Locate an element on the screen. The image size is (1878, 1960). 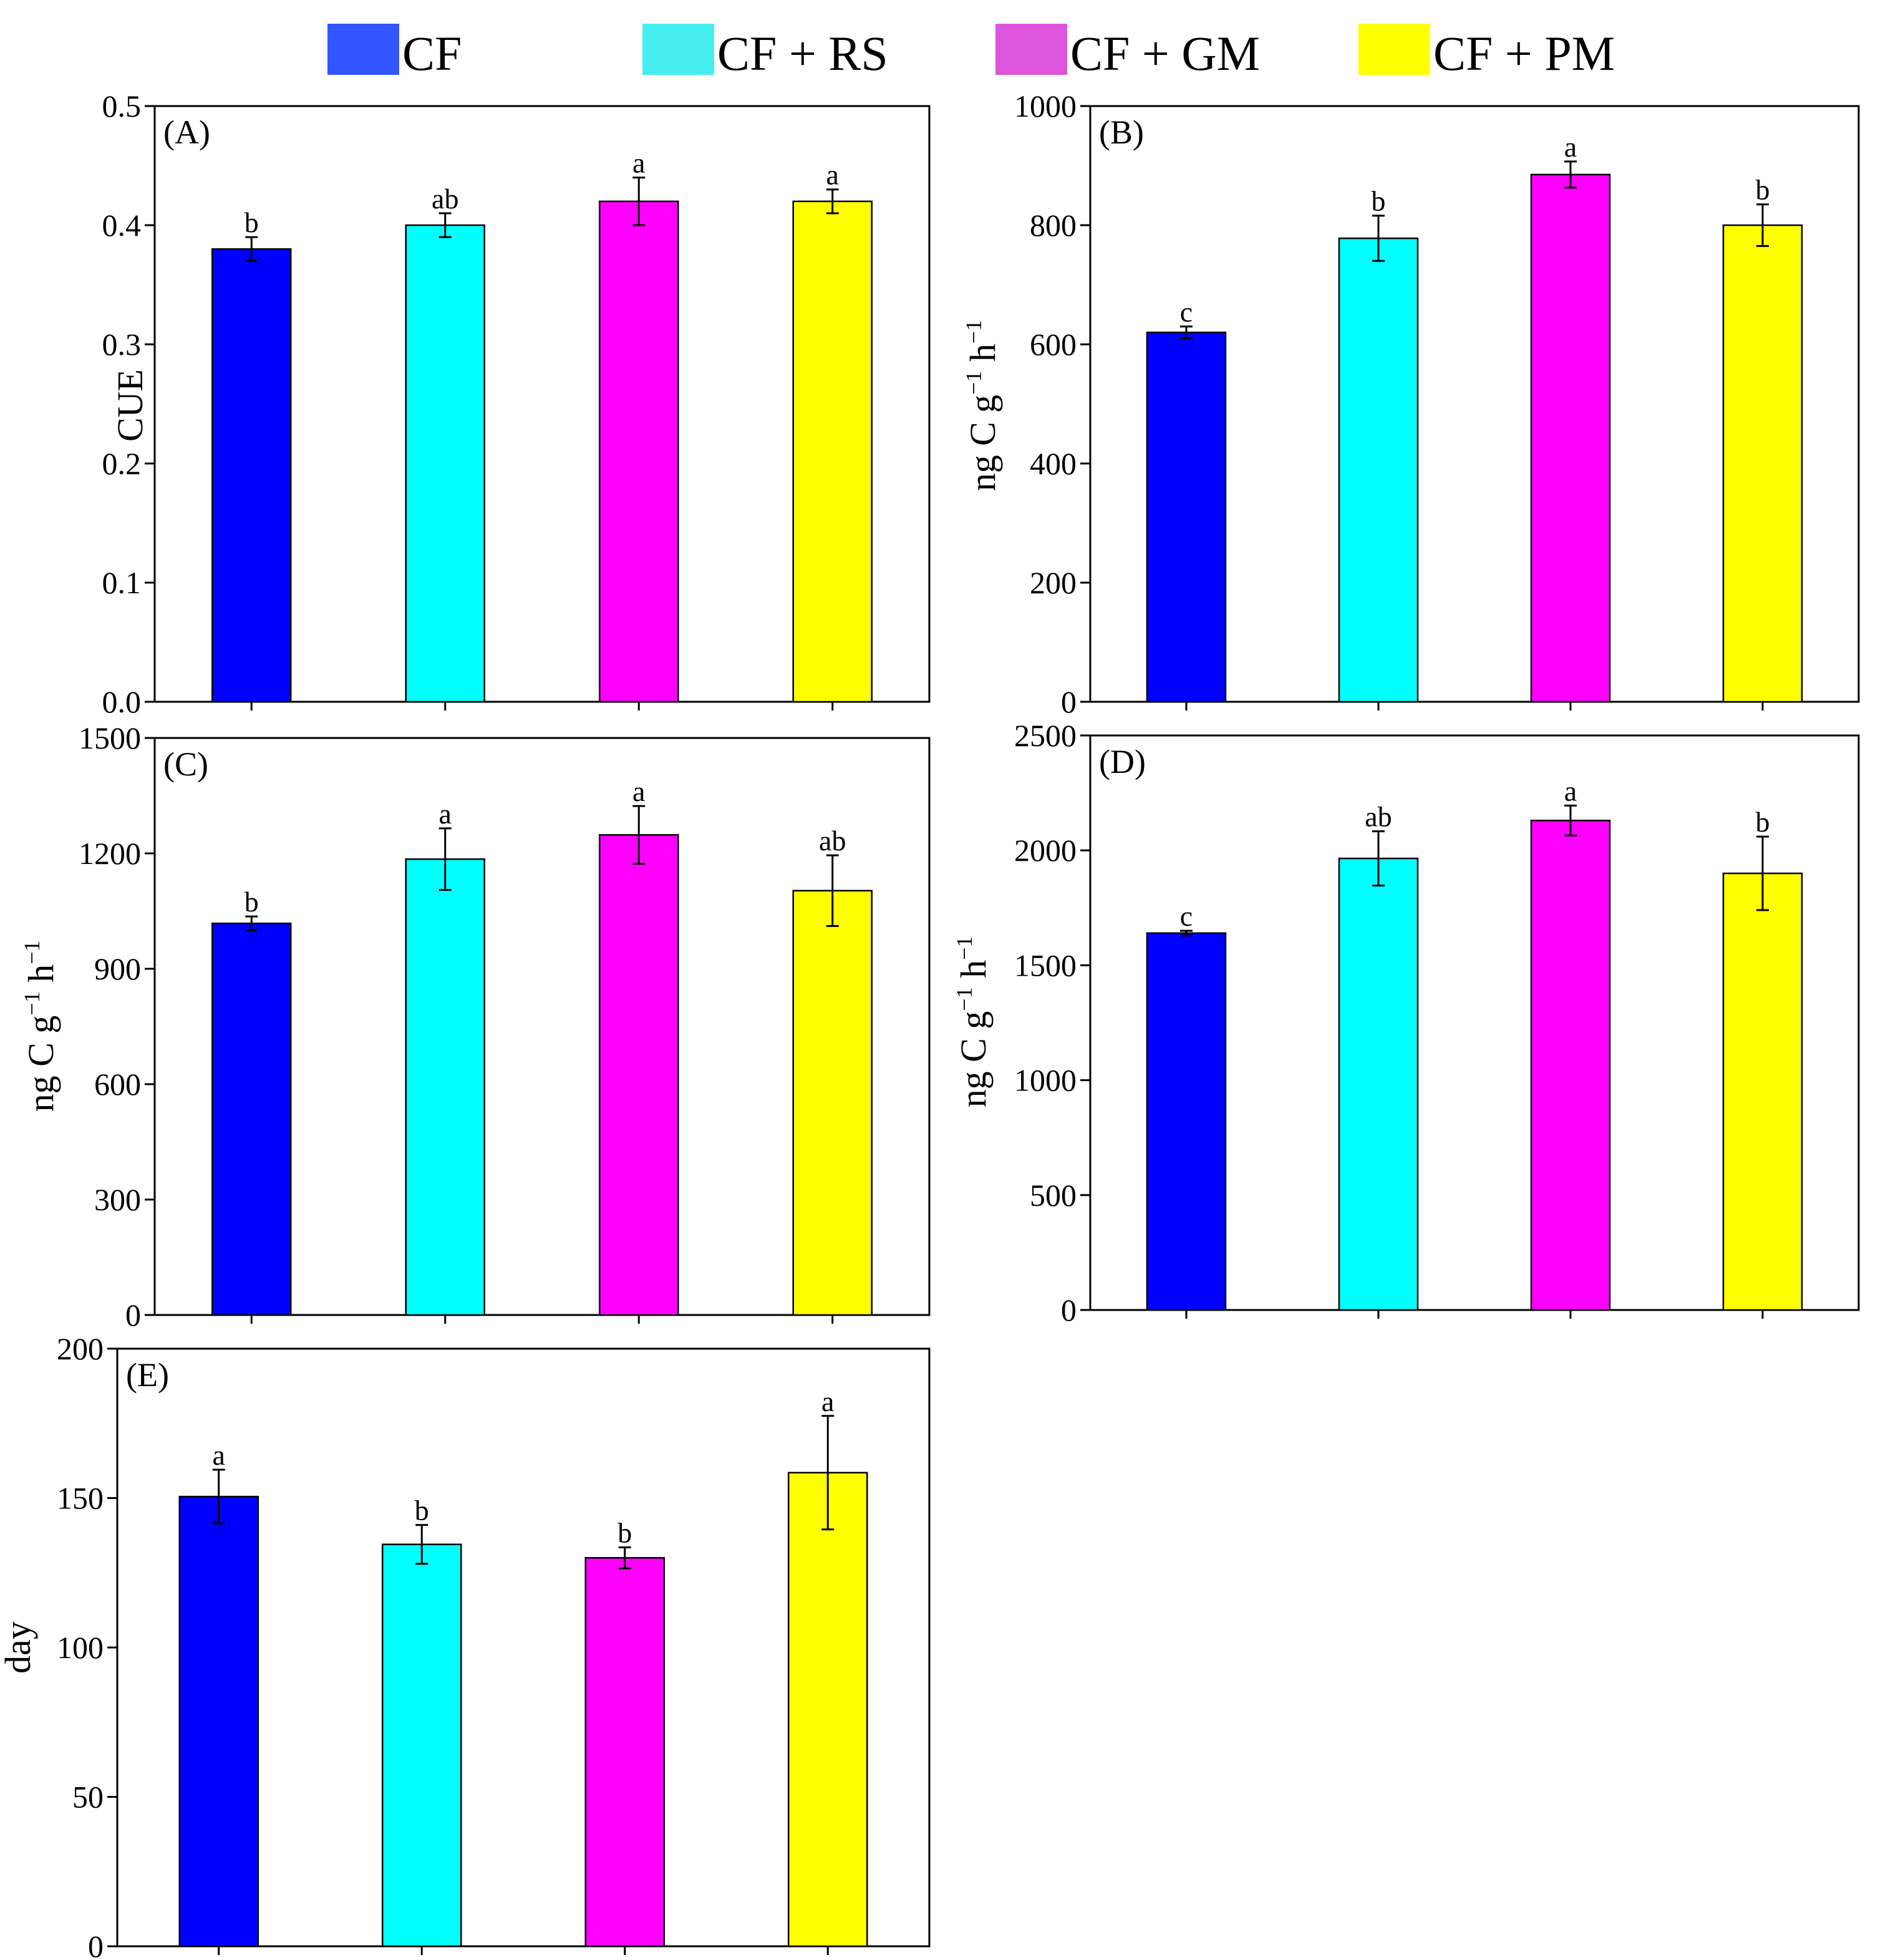
y-tick-label: 400 is located at coordinates (1053, 463).